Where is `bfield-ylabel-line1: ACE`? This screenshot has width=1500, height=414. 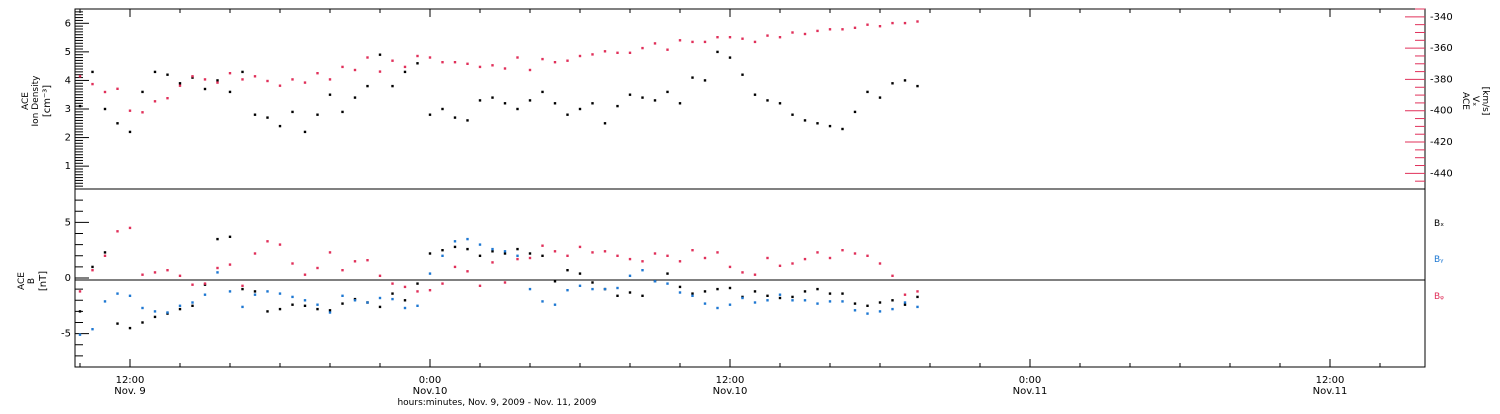
bfield-ylabel-line1: ACE is located at coordinates (22, 281).